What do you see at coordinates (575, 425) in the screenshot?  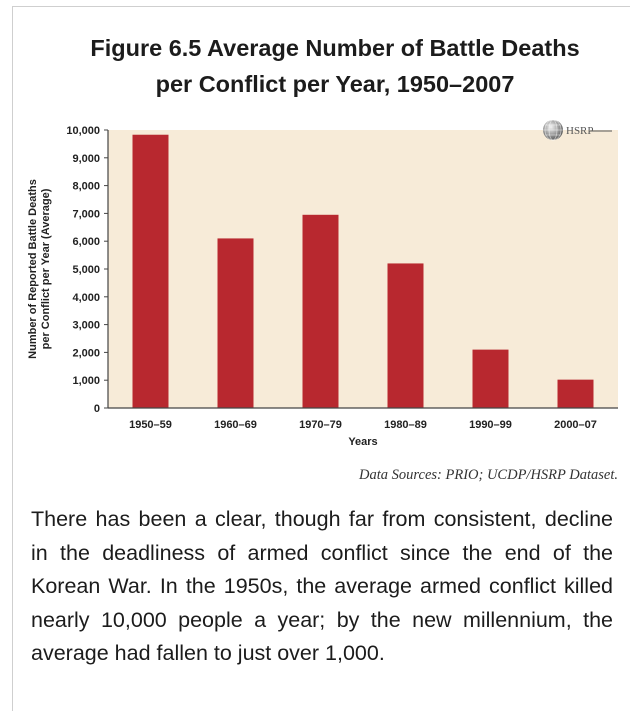 I see `x-tick-label: 2000–07` at bounding box center [575, 425].